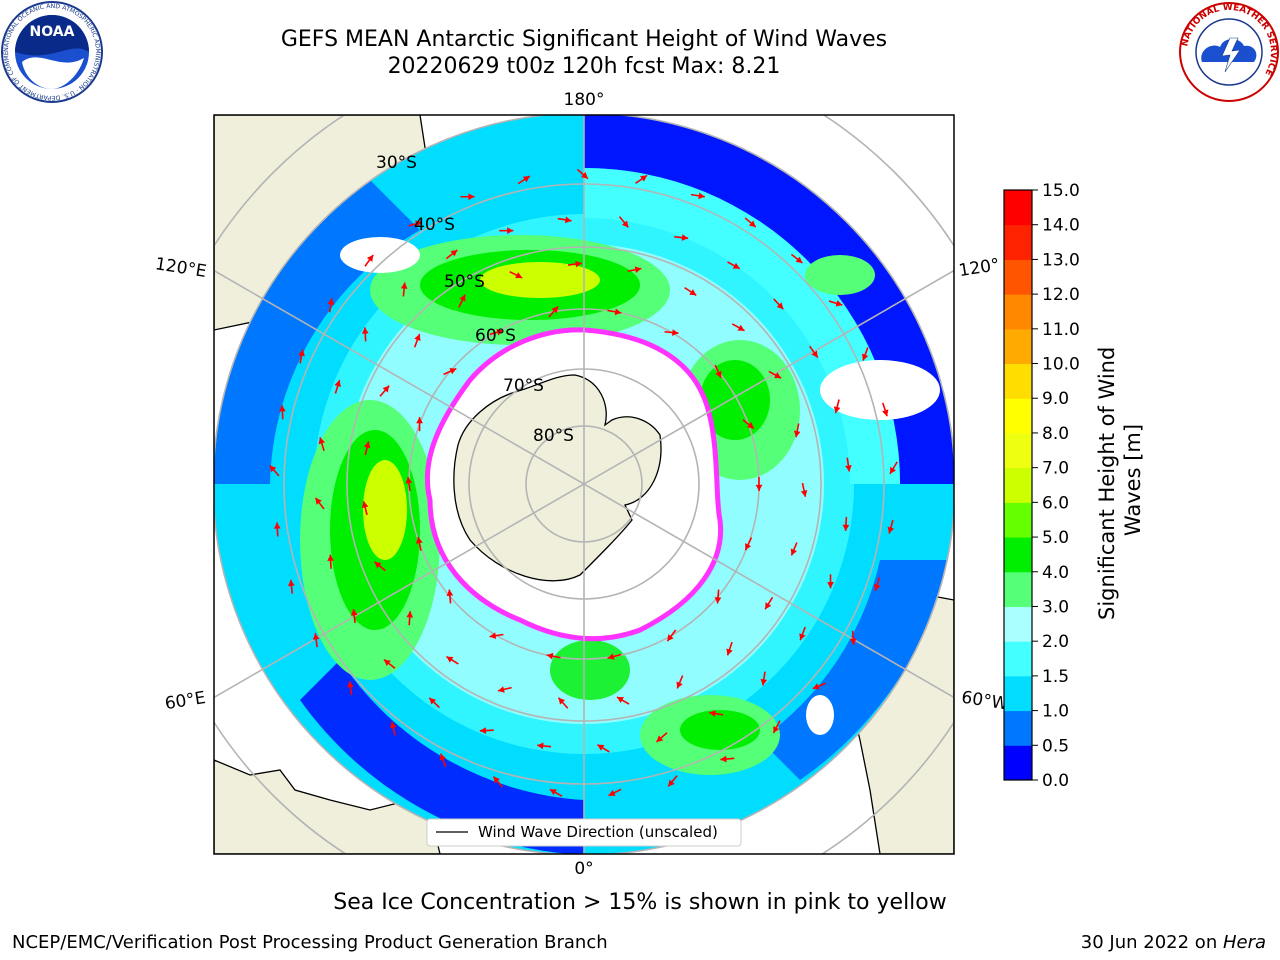 This screenshot has width=1280, height=960. What do you see at coordinates (1061, 295) in the screenshot?
I see `colorbar-tick-label: 12.0` at bounding box center [1061, 295].